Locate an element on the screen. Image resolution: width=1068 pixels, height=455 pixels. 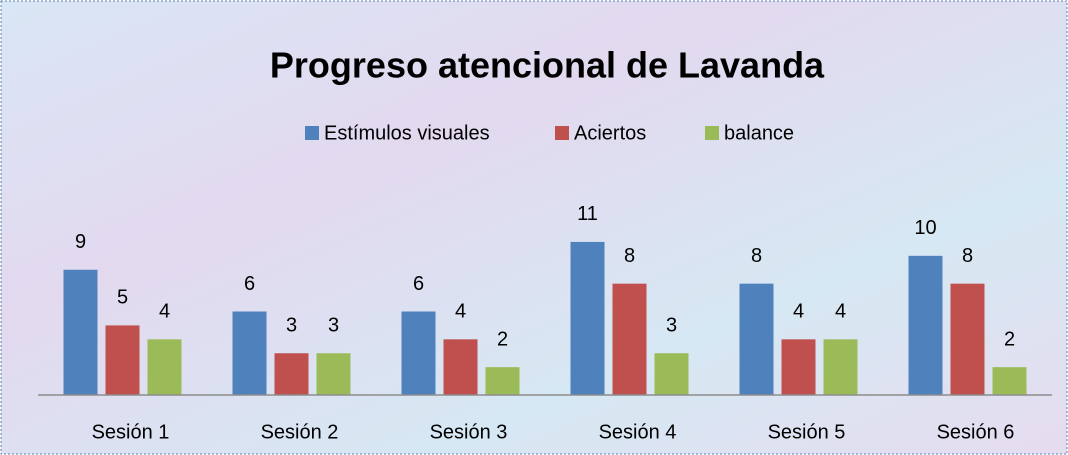
x-tick-label: Sesión 5 is located at coordinates (807, 432).